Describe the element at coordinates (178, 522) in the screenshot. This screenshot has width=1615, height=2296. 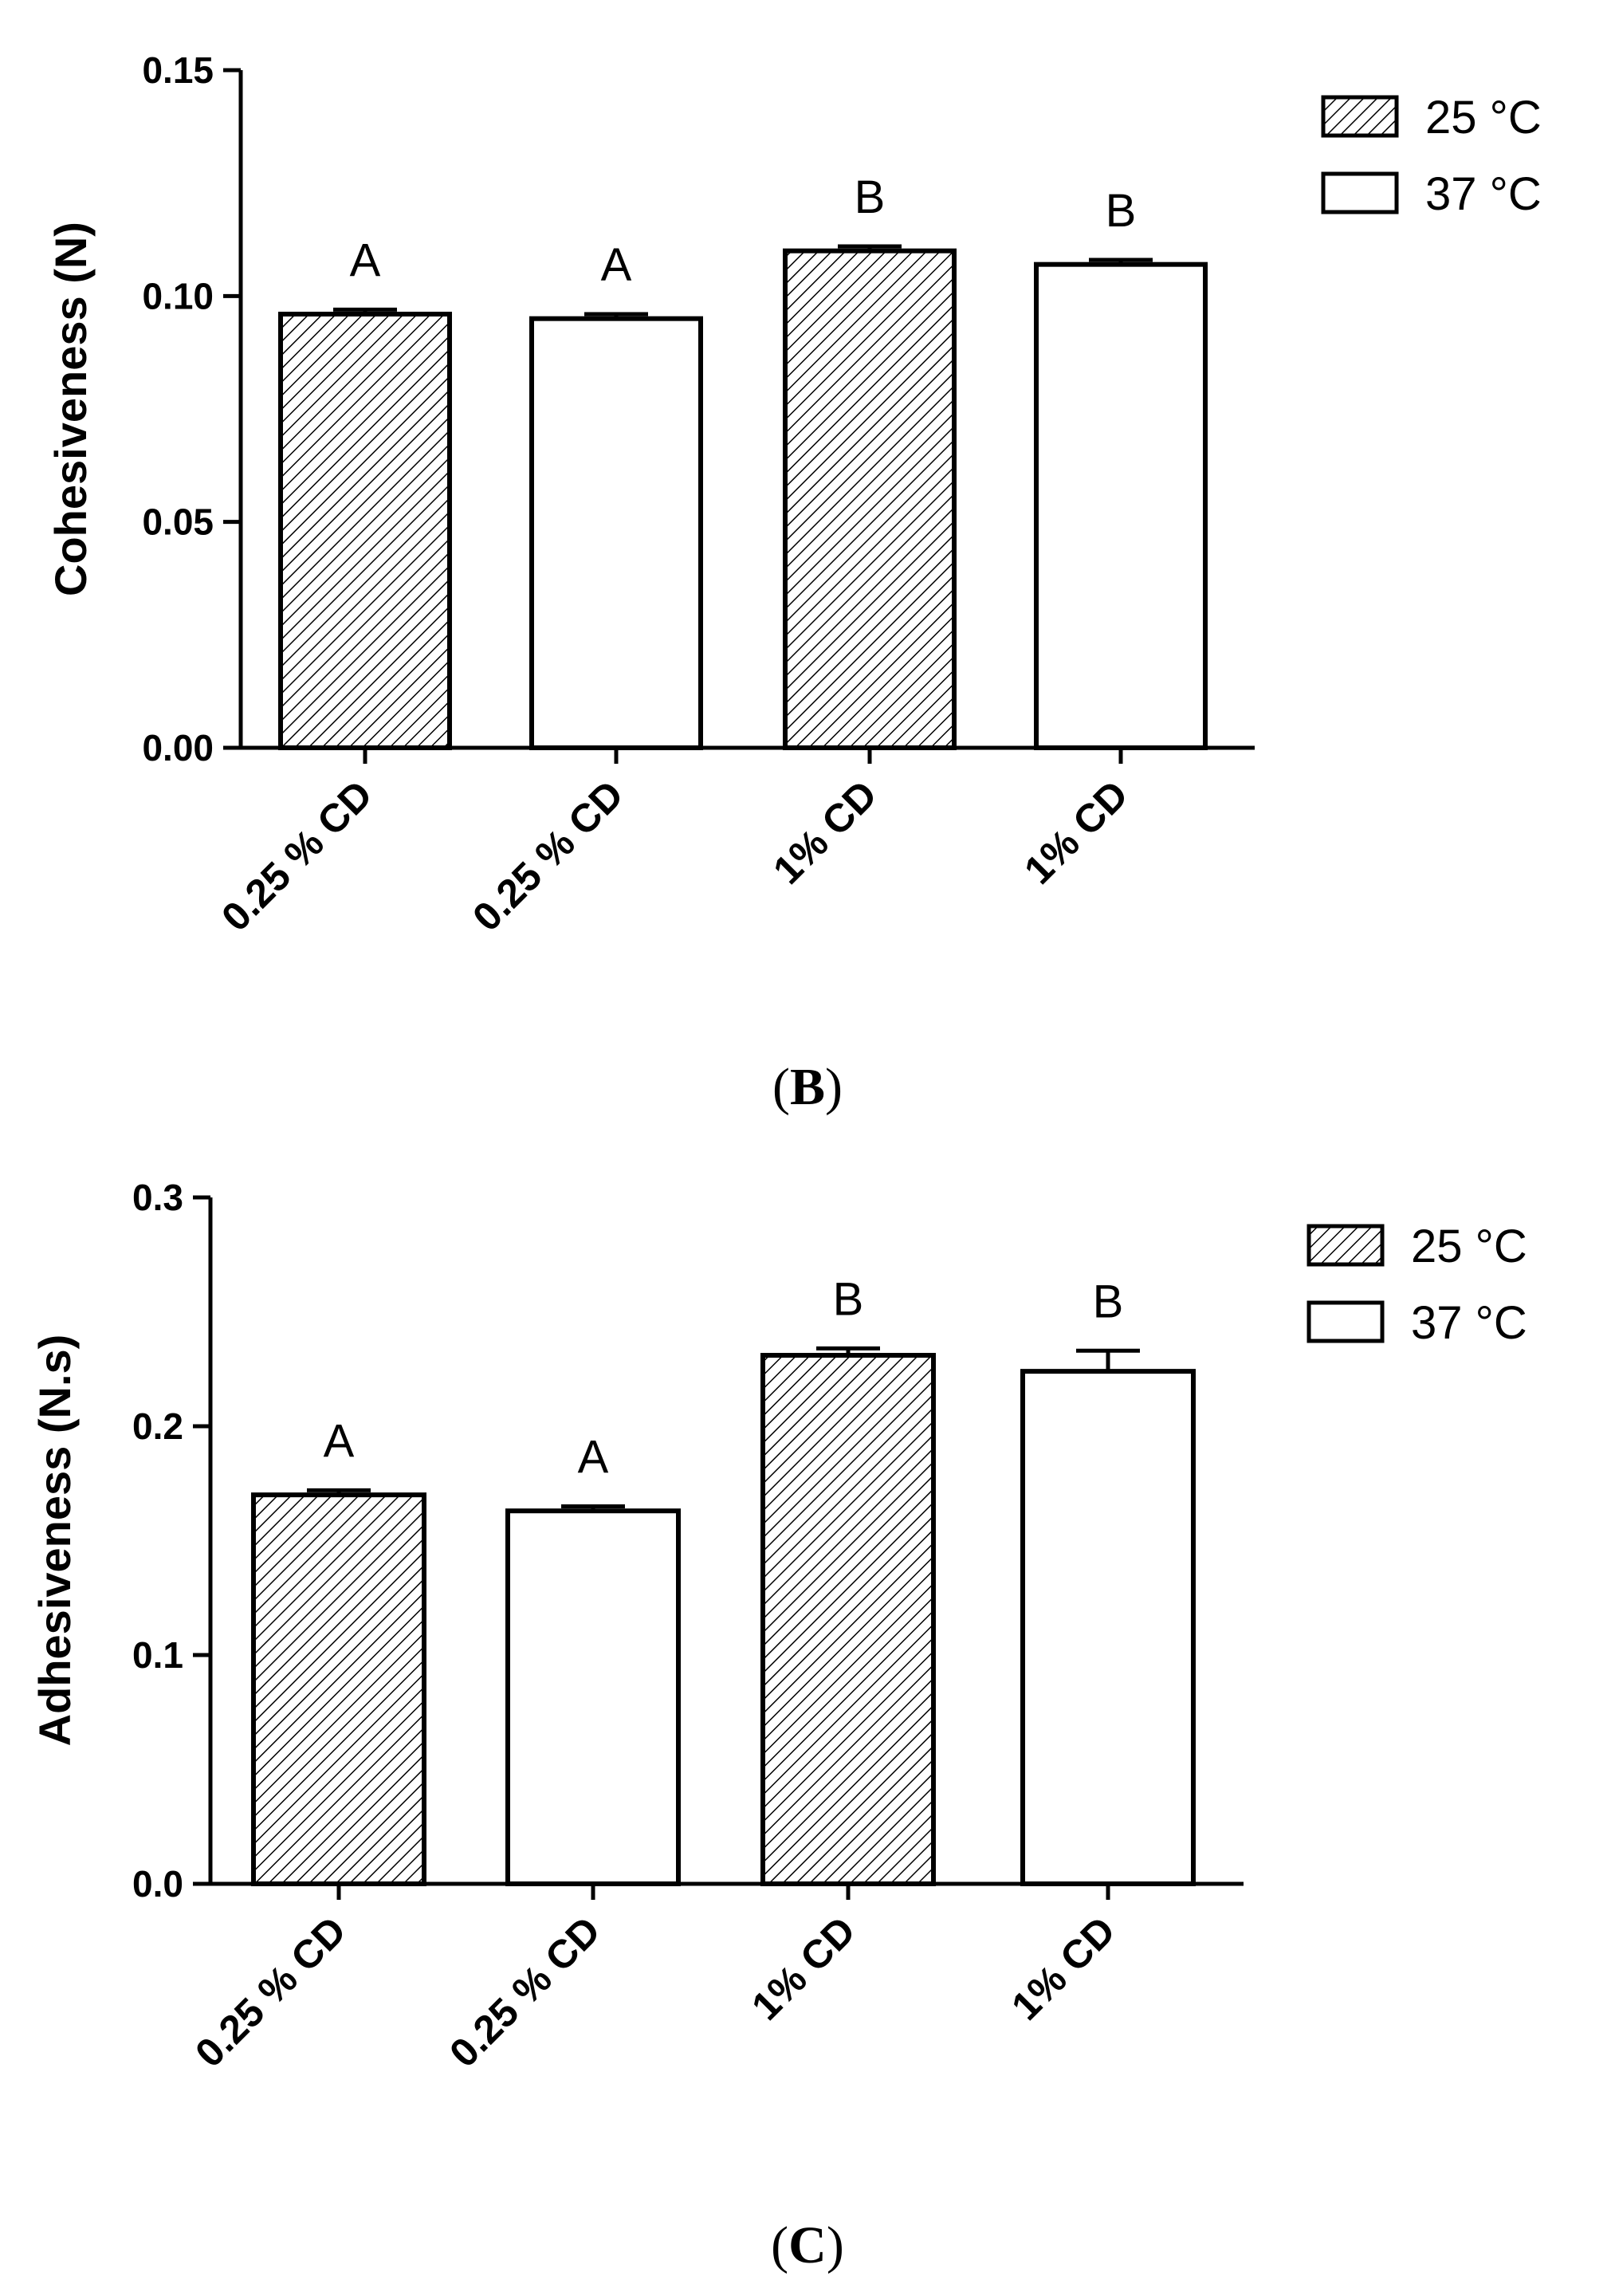
I see `y-tick-label: 0.05` at that location.